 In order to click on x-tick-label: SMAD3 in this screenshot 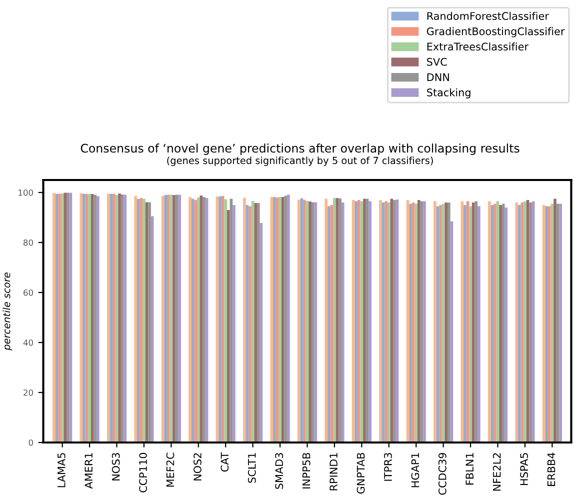, I will do `click(279, 471)`.